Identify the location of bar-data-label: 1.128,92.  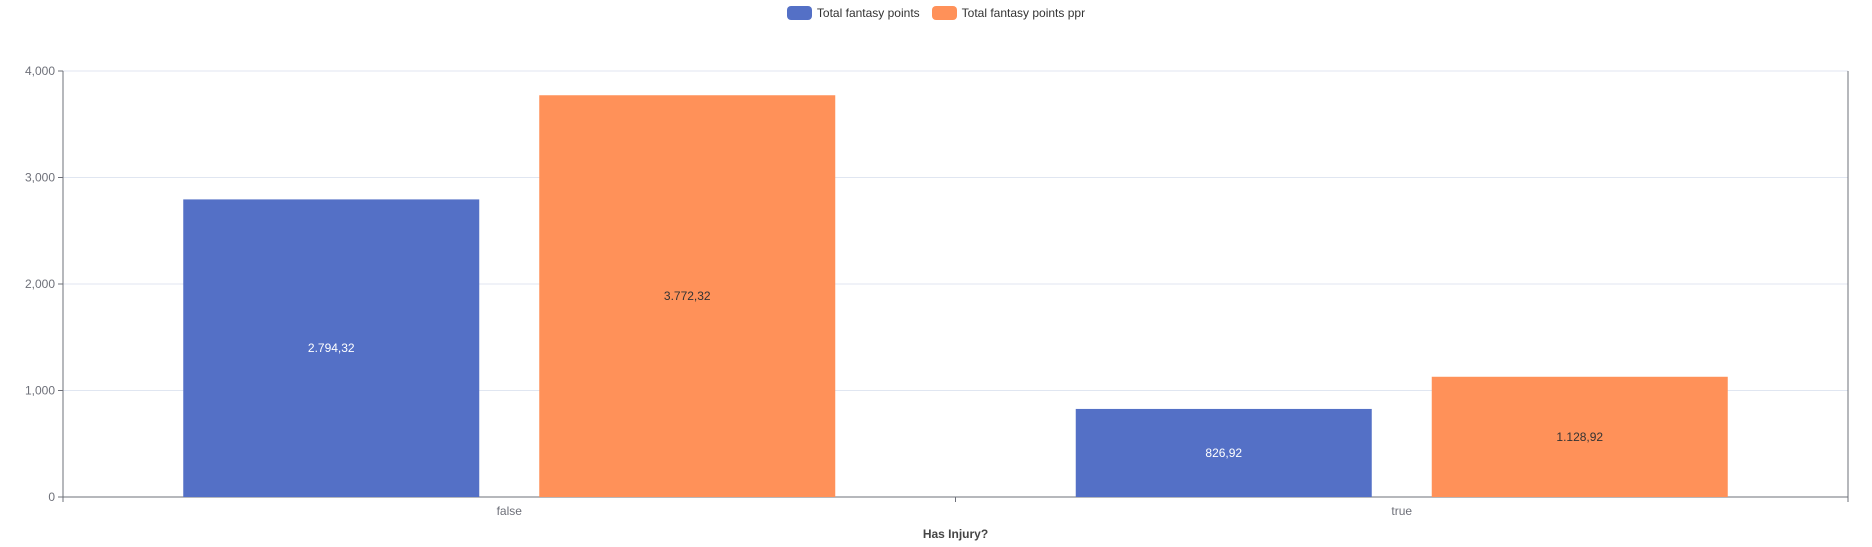
(1579, 437).